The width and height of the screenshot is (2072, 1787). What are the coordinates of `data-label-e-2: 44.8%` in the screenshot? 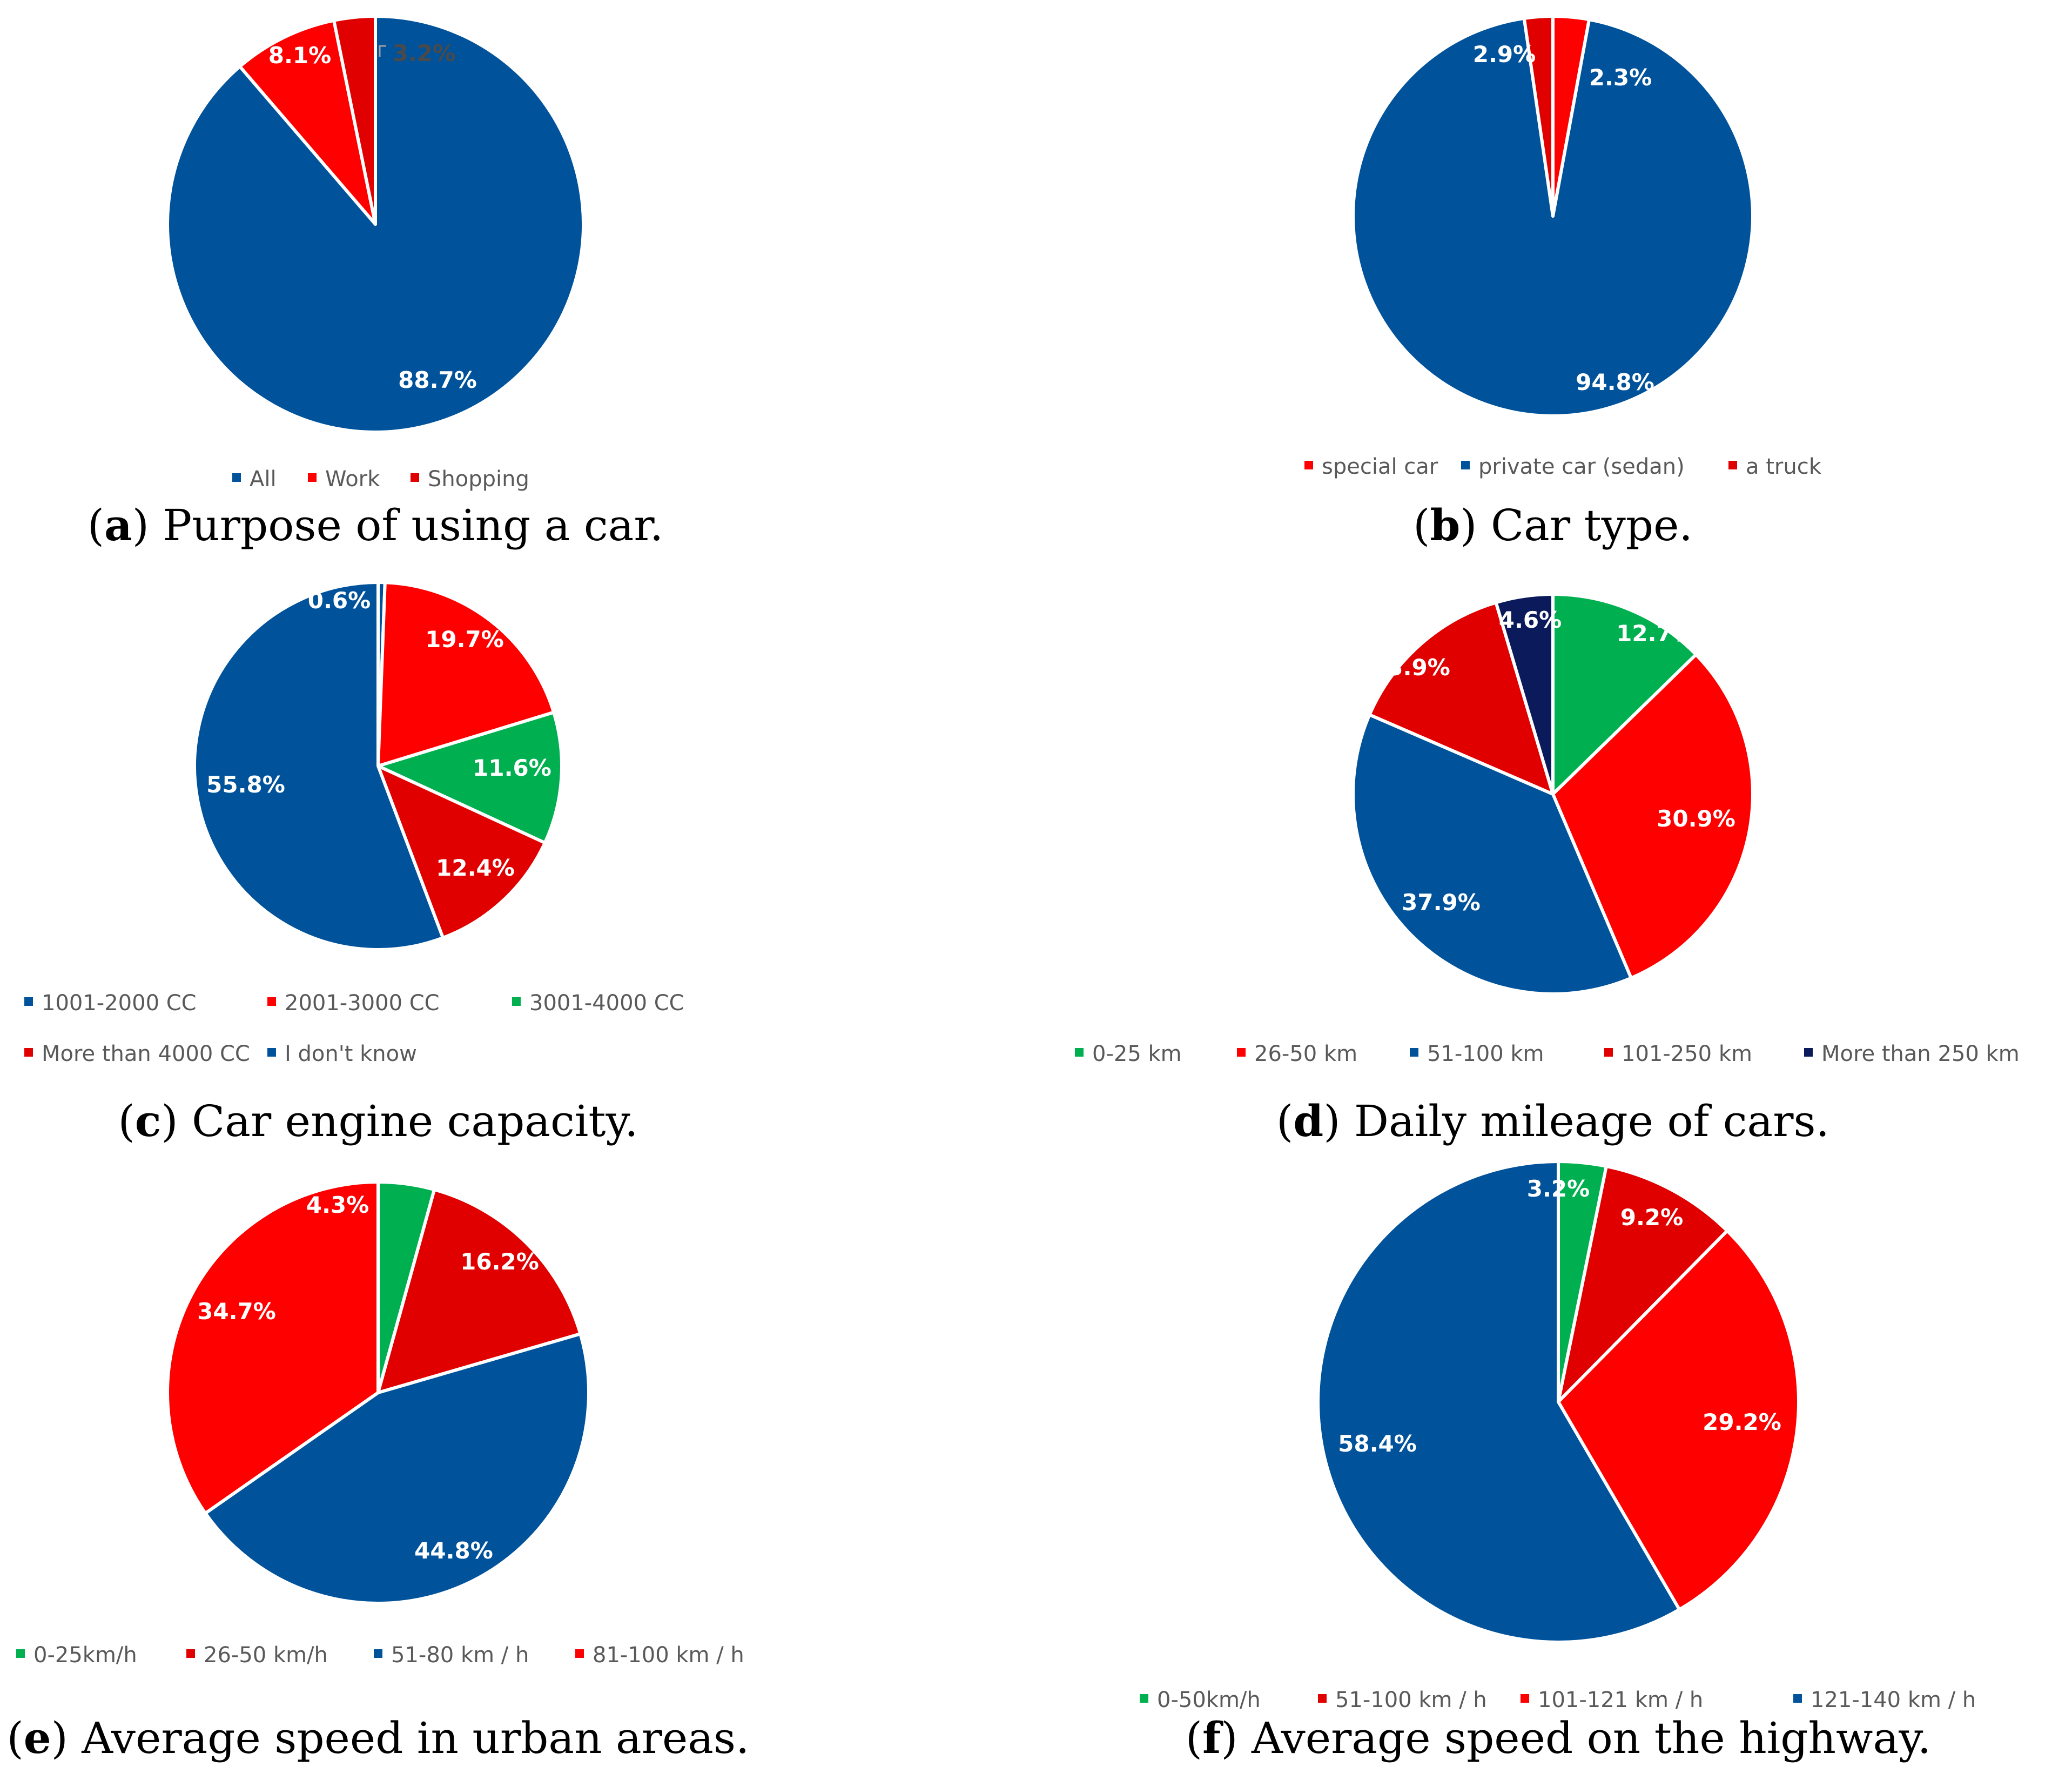 It's located at (453, 1550).